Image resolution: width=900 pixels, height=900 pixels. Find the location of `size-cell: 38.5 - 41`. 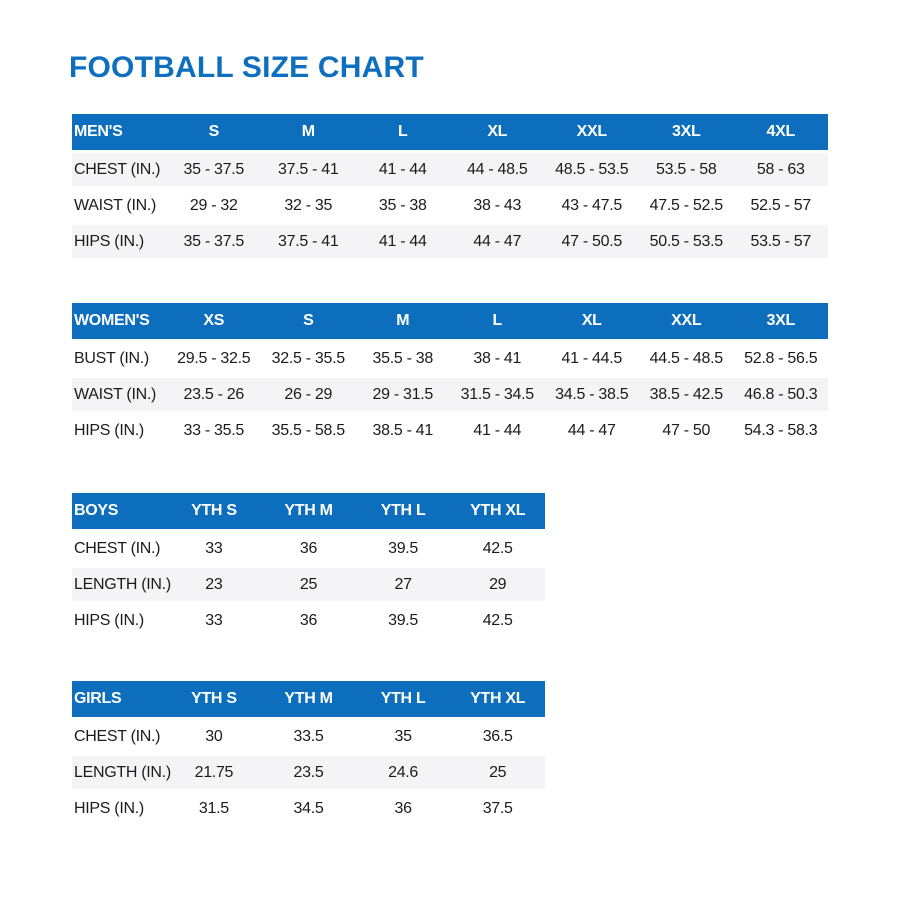

size-cell: 38.5 - 41 is located at coordinates (402, 430).